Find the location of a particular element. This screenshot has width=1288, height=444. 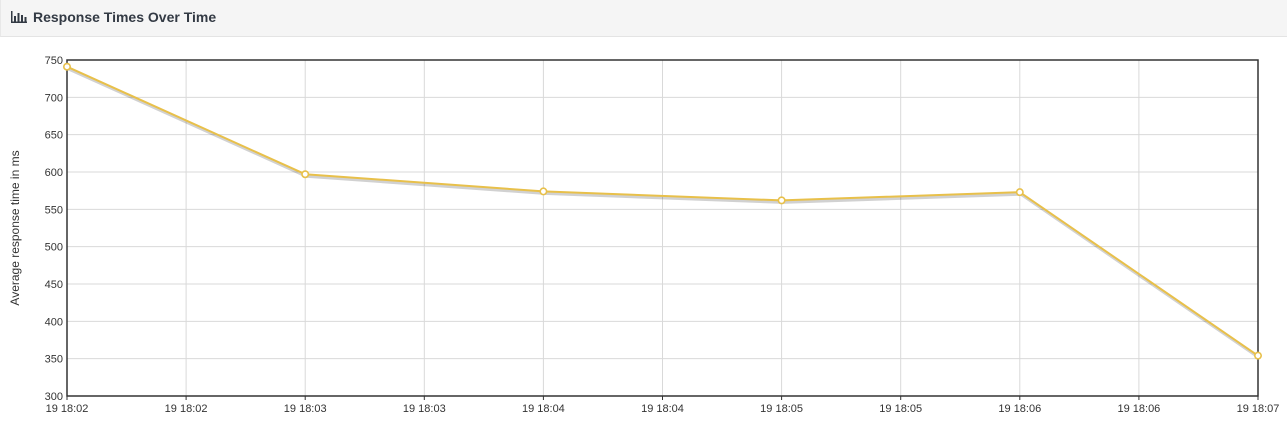

panel-title: Response Times Over Time is located at coordinates (125, 17).